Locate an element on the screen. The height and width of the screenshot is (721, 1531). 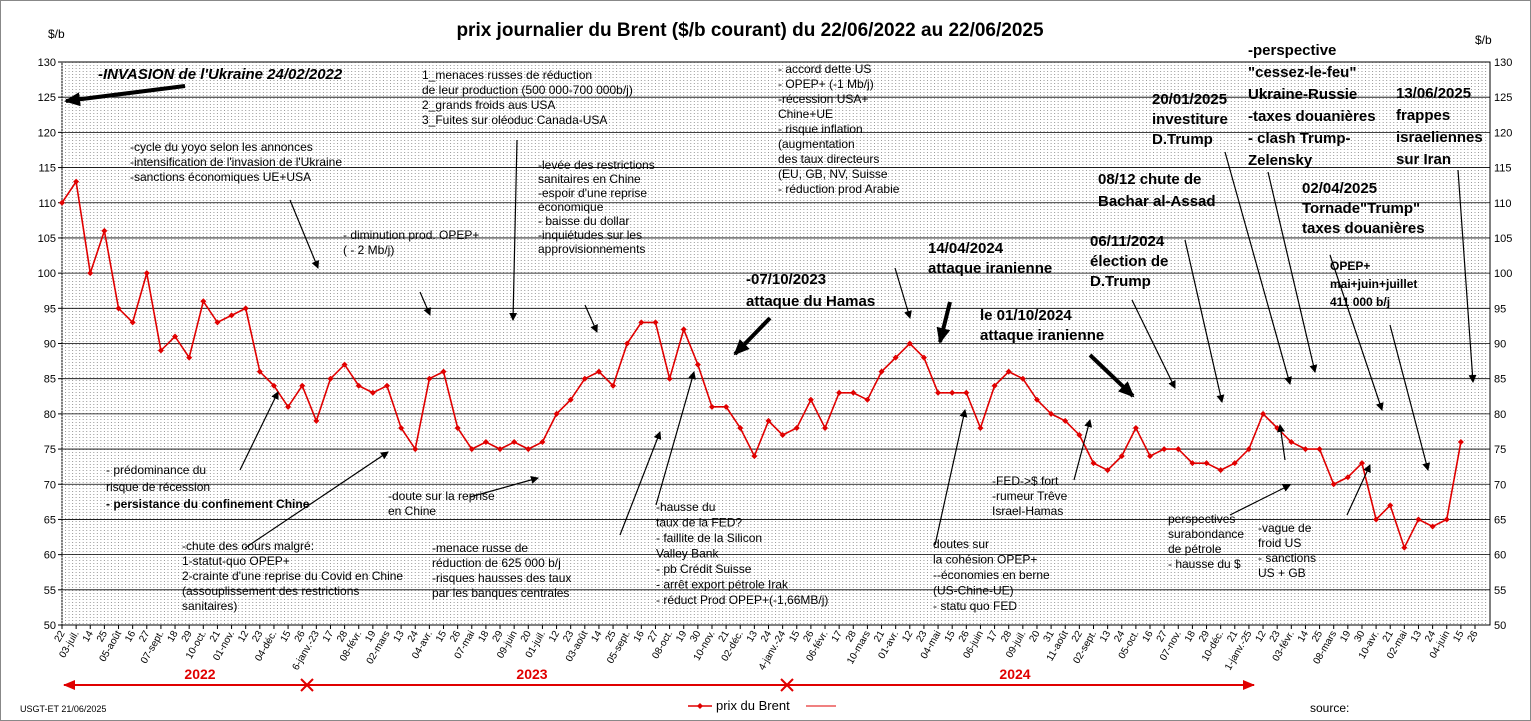
x-tick-label: 24 is located at coordinates (766, 637).